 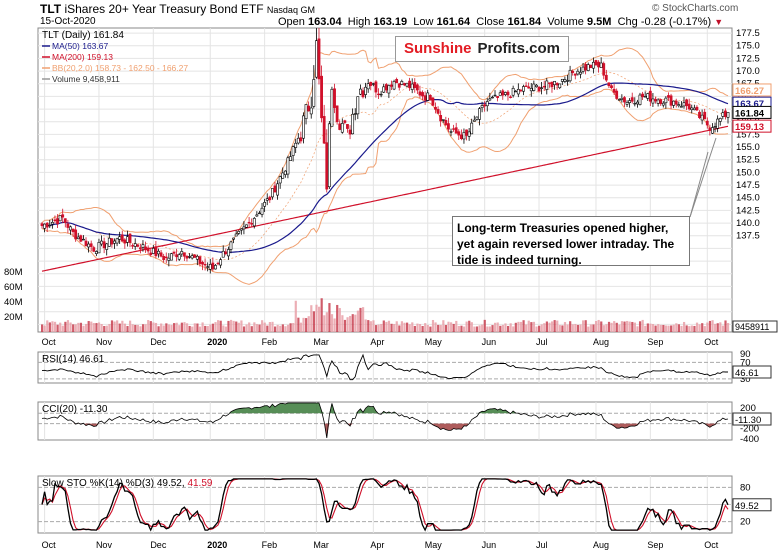 What do you see at coordinates (199, 483) in the screenshot?
I see `sto-d-value: 41.59` at bounding box center [199, 483].